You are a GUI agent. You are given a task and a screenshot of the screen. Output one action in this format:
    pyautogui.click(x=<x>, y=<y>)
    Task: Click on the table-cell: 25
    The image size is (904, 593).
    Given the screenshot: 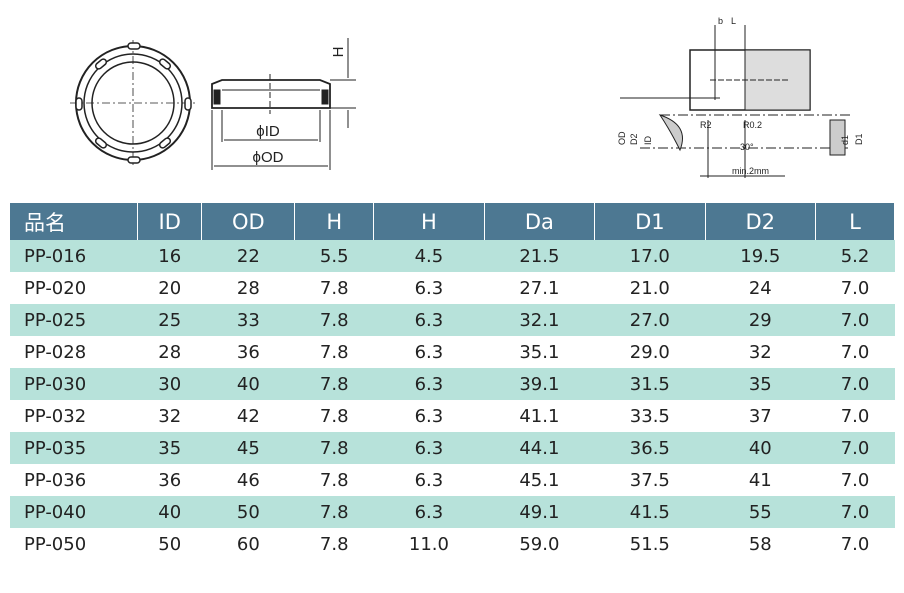 What is the action you would take?
    pyautogui.click(x=169, y=320)
    